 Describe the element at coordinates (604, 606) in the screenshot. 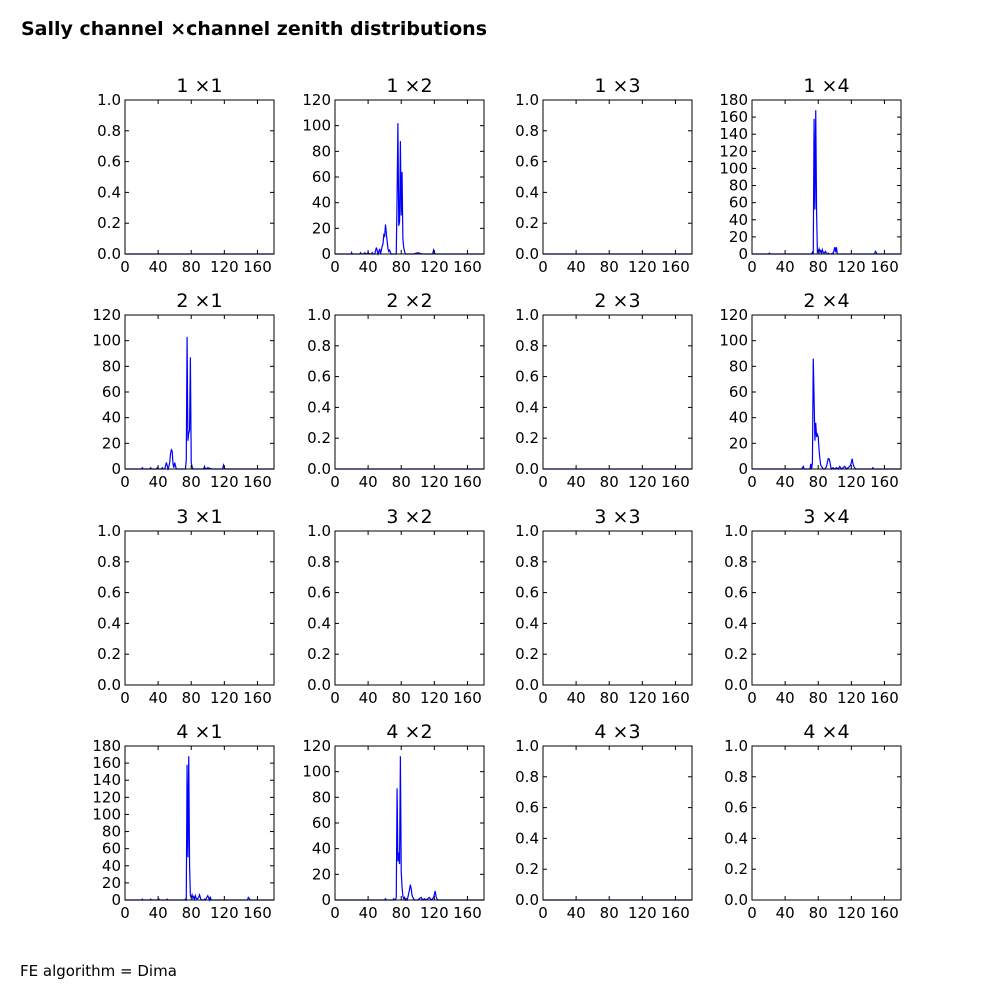

I see `subplot-3-3: 3 ×3 0 40 80 120 160 0.0 0.2 0.4 0.6 0.8 1.0` at that location.